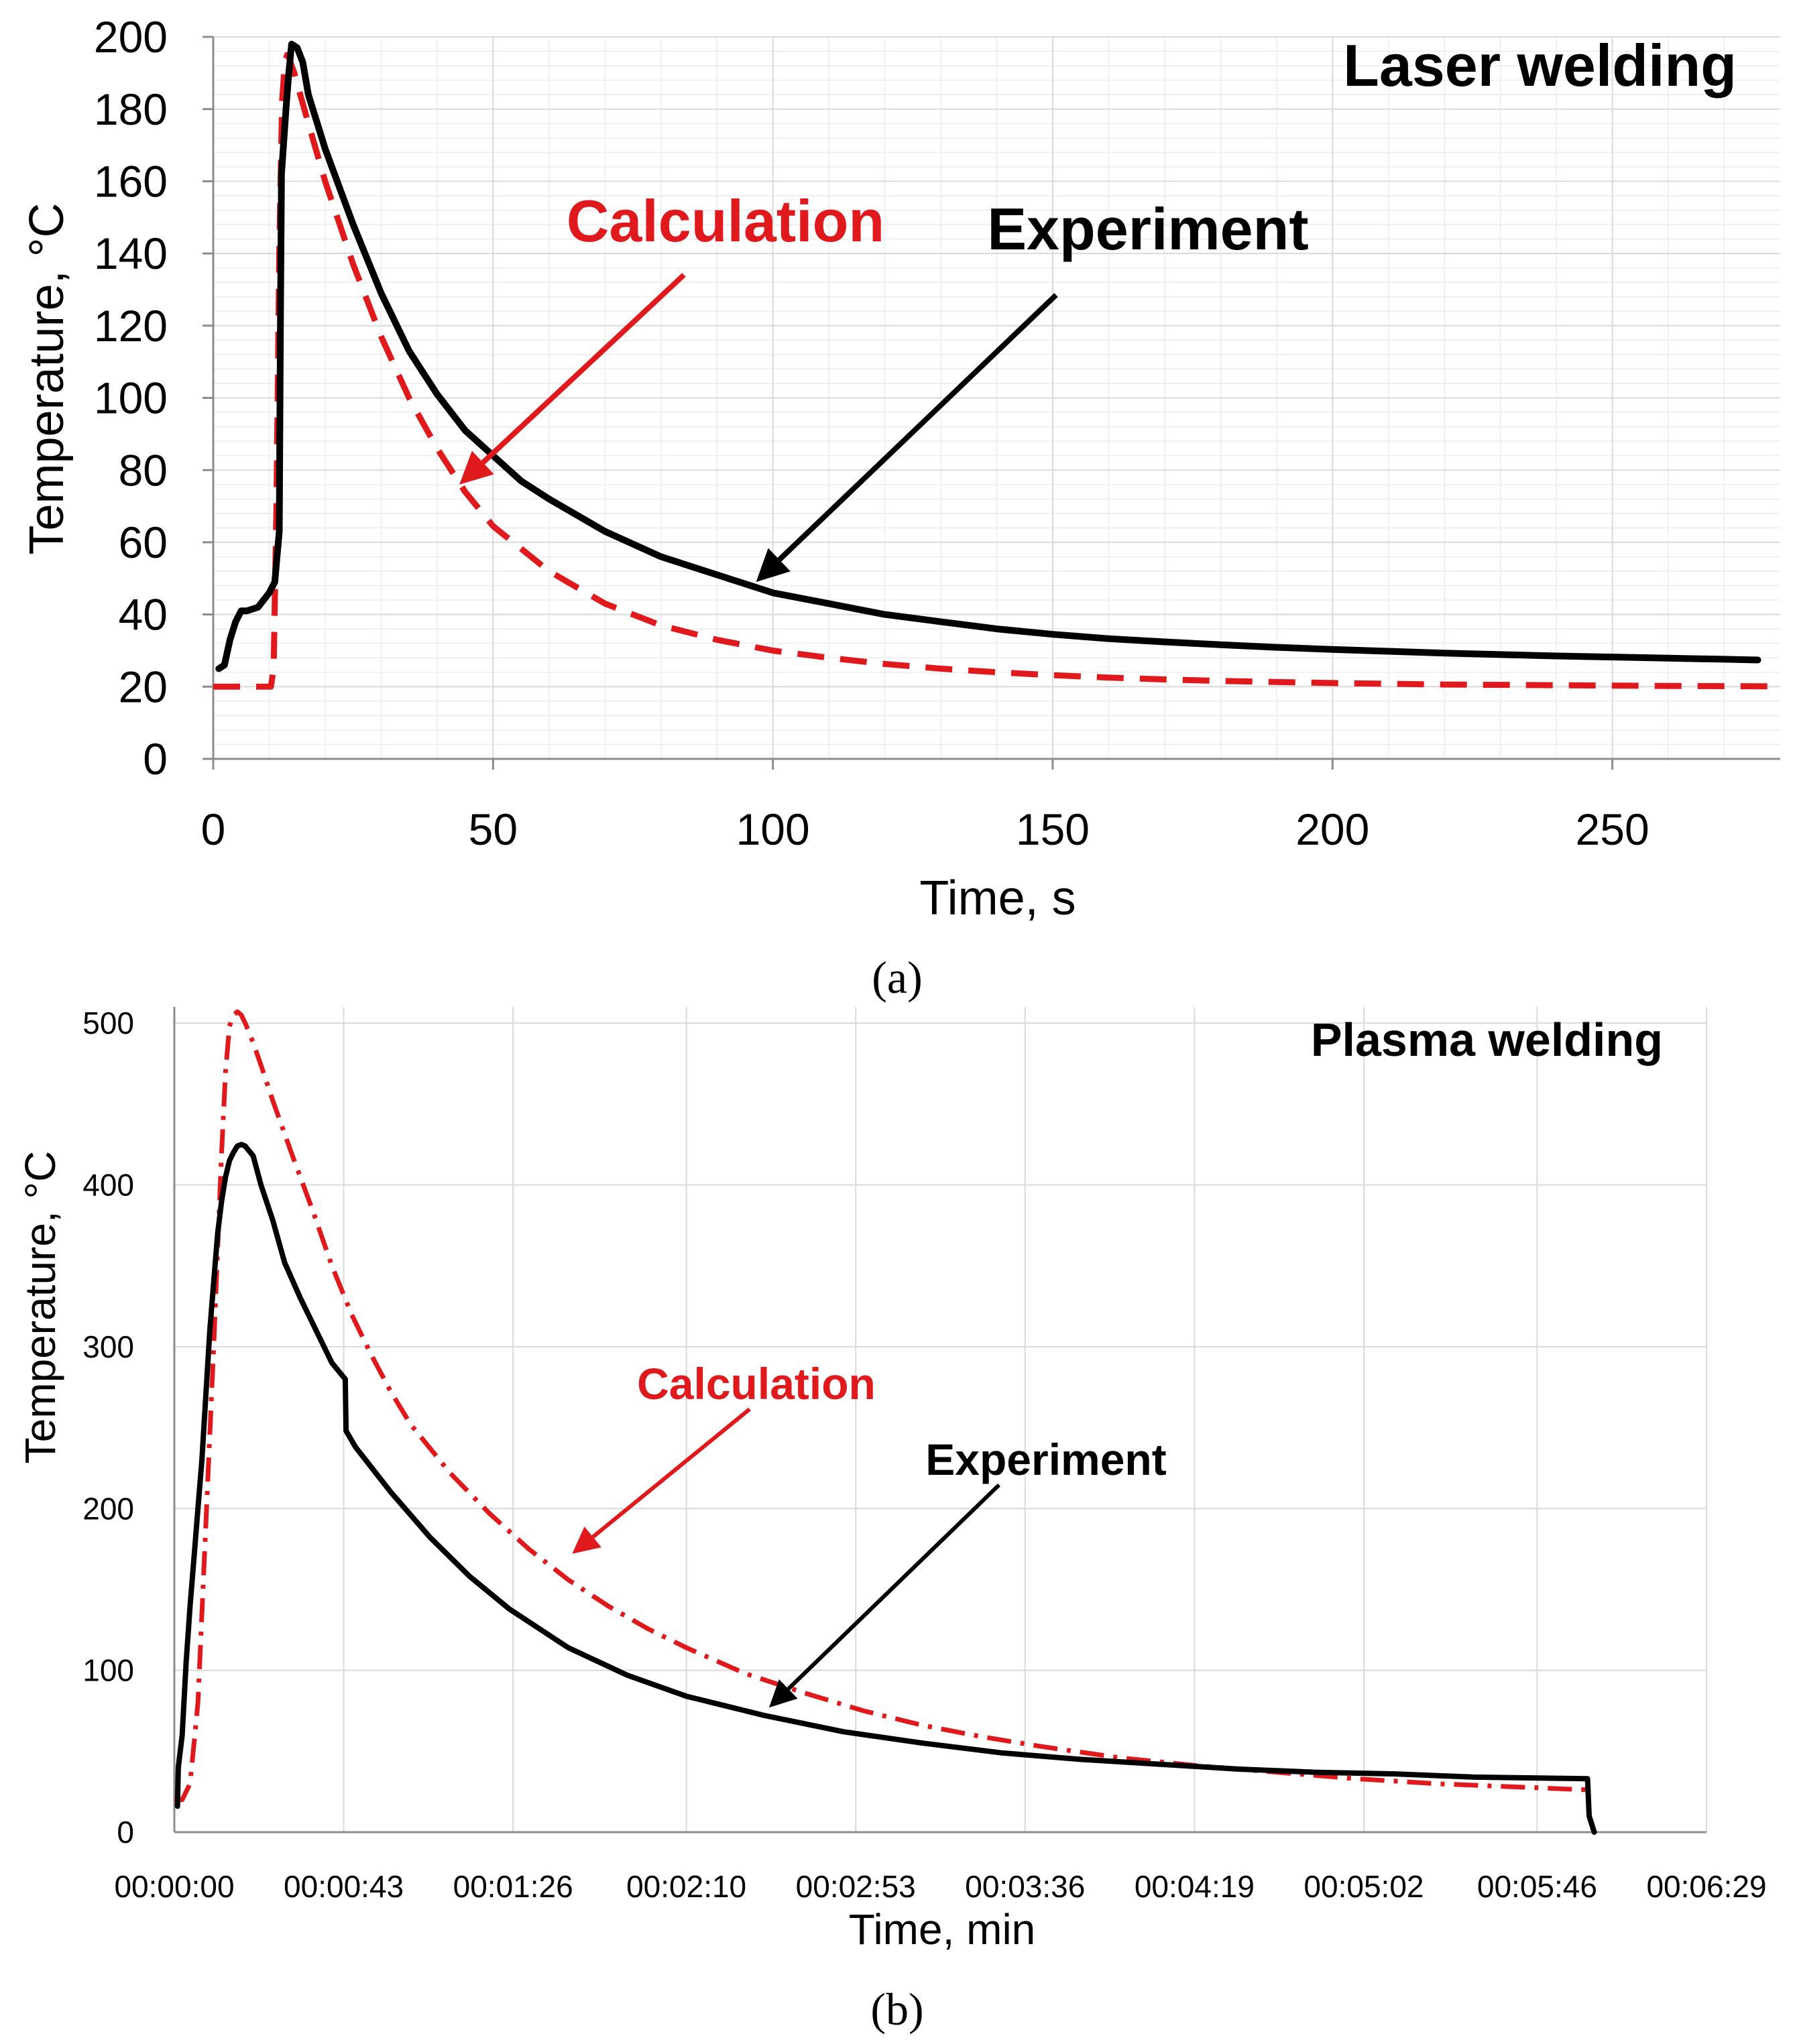  I want to click on x-tick-label: 00:00:00, so click(174, 1886).